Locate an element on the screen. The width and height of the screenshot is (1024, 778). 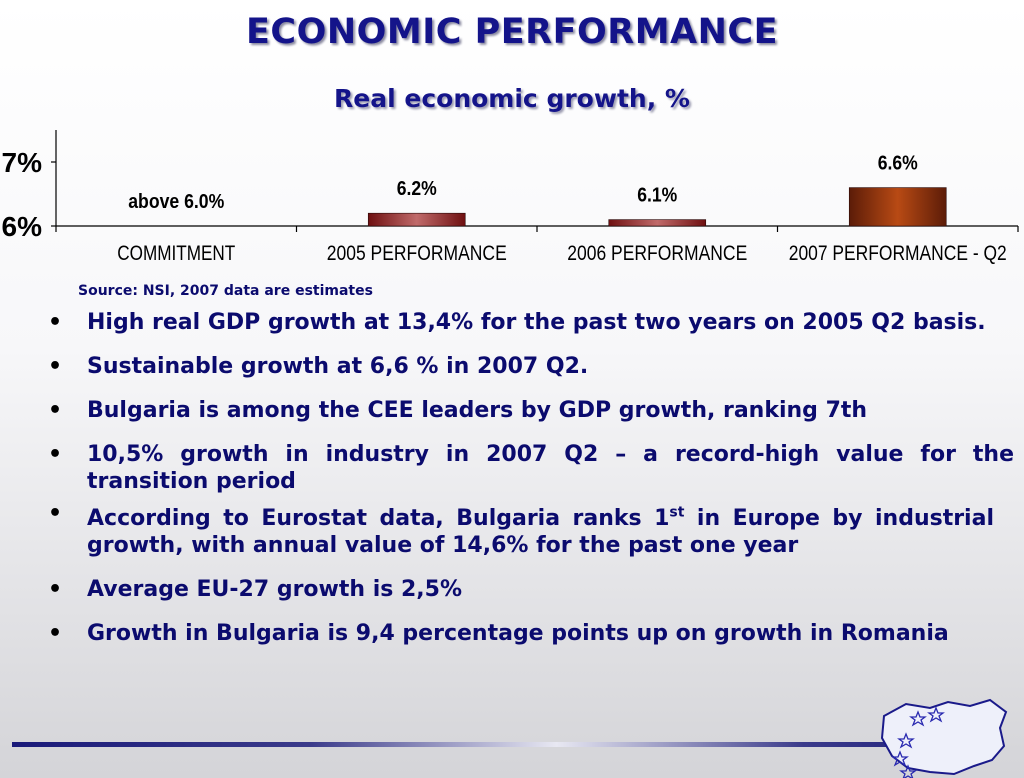
source-note: Source: NSI, 2007 data are estimates is located at coordinates (225, 291).